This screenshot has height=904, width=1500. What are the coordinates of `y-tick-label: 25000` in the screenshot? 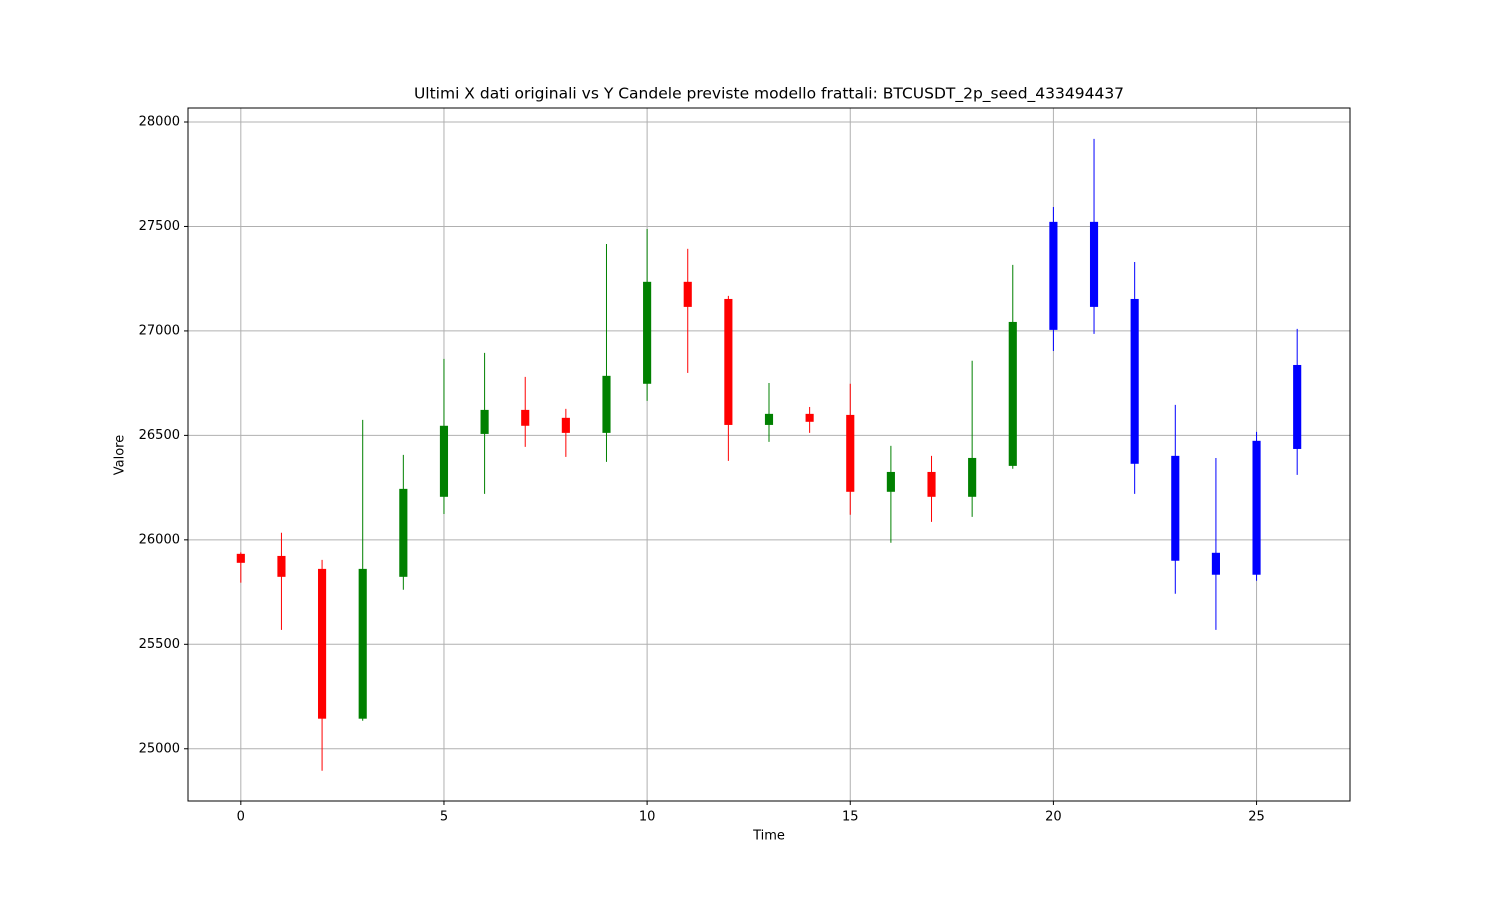 It's located at (159, 748).